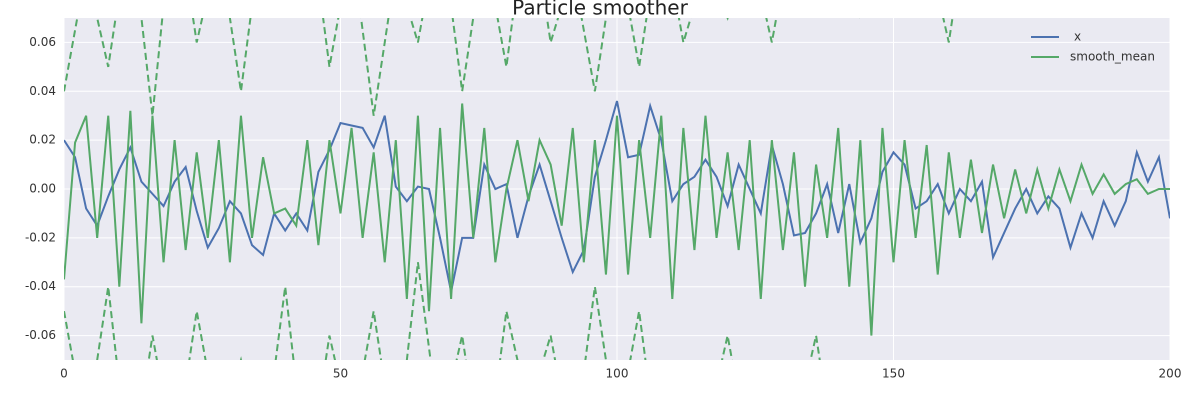  I want to click on legend-label: smooth_mean, so click(1112, 57).